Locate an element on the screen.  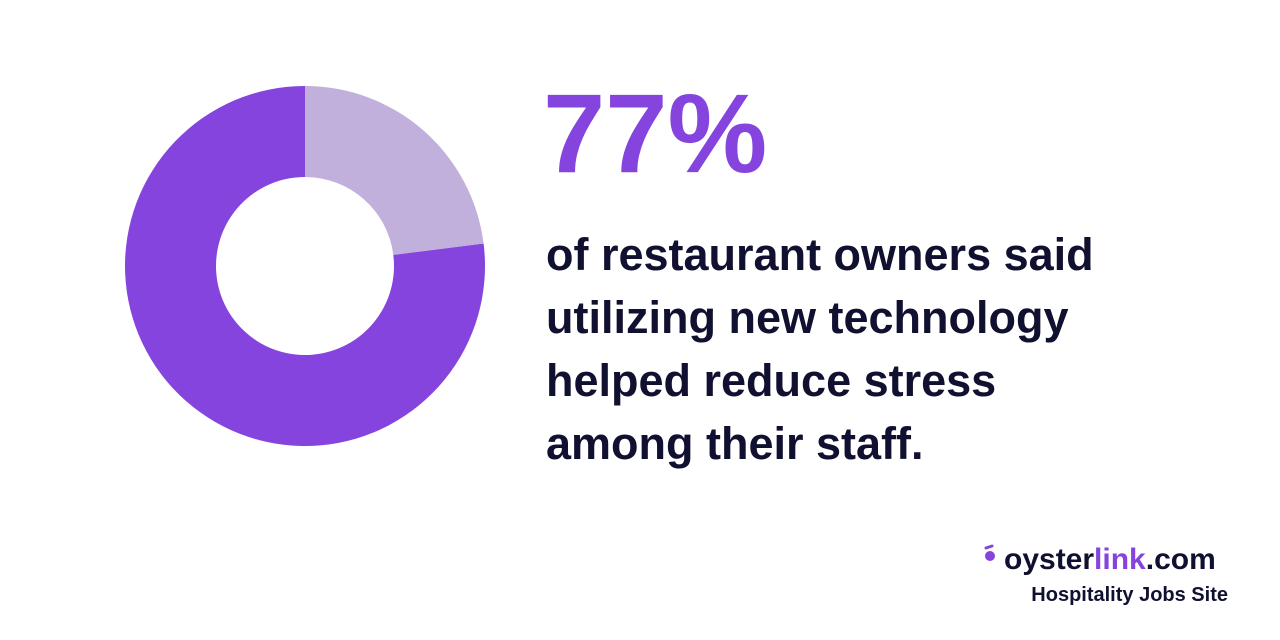
donut-segment is located at coordinates (394, 170).